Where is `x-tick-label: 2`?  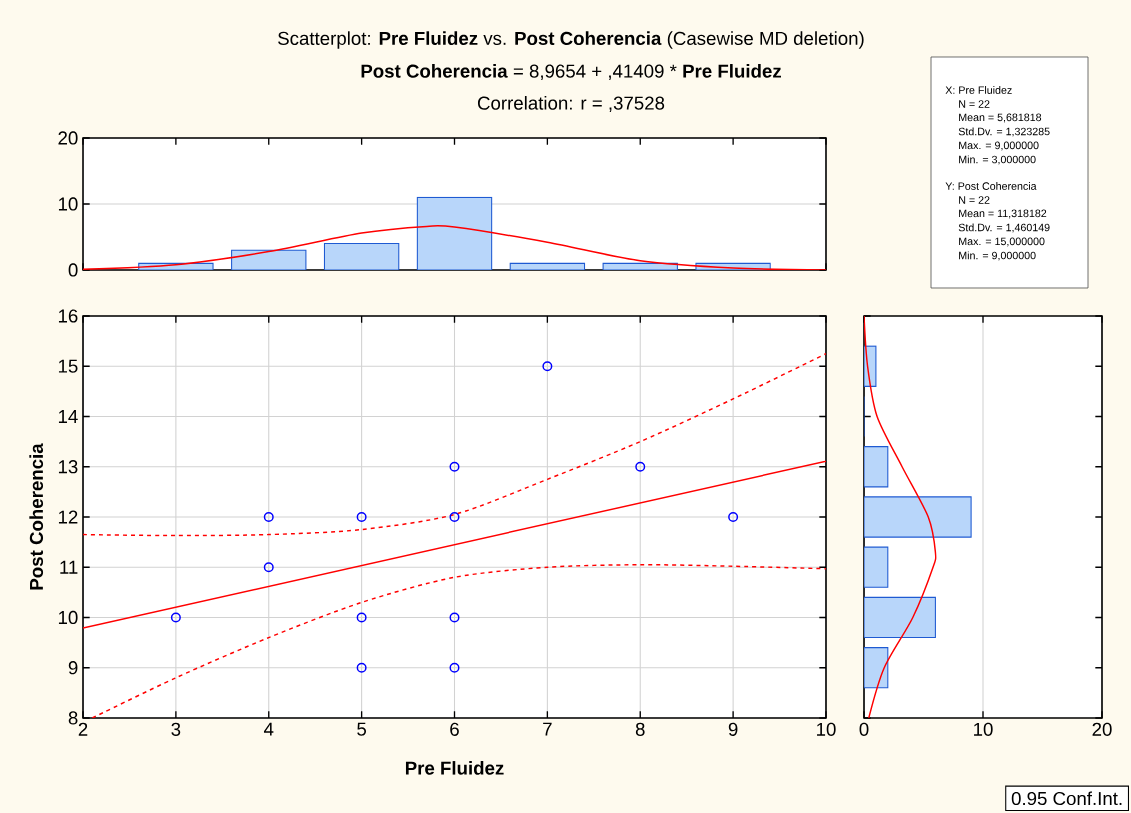 x-tick-label: 2 is located at coordinates (83, 729).